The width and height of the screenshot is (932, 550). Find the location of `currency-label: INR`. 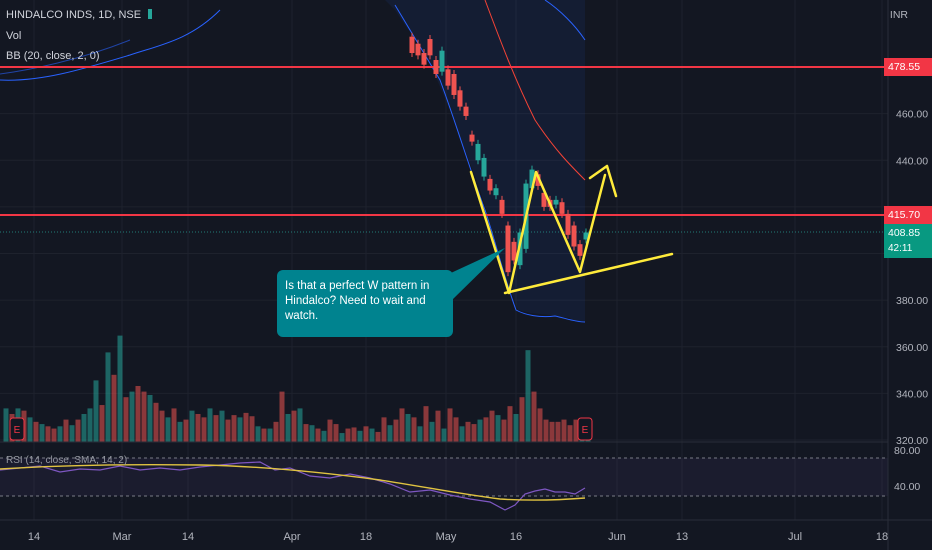

currency-label: INR is located at coordinates (898, 15).